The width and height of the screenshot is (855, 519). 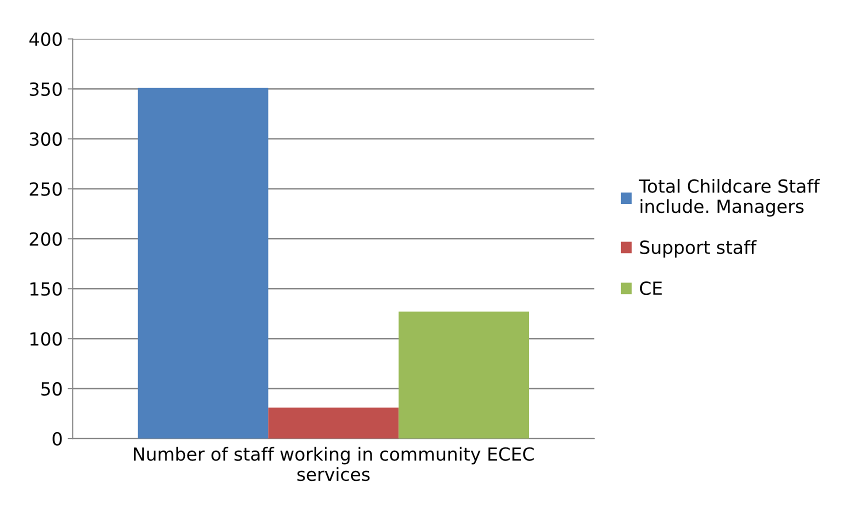 What do you see at coordinates (46, 139) in the screenshot?
I see `y-tick-label: 300` at bounding box center [46, 139].